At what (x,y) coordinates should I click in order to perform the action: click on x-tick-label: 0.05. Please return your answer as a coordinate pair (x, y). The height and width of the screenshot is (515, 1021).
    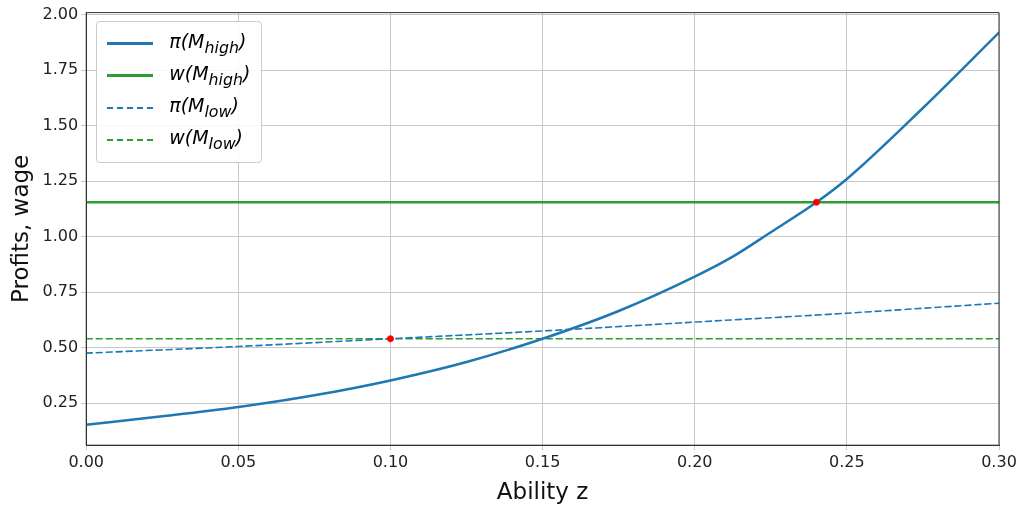
    Looking at the image, I should click on (238, 461).